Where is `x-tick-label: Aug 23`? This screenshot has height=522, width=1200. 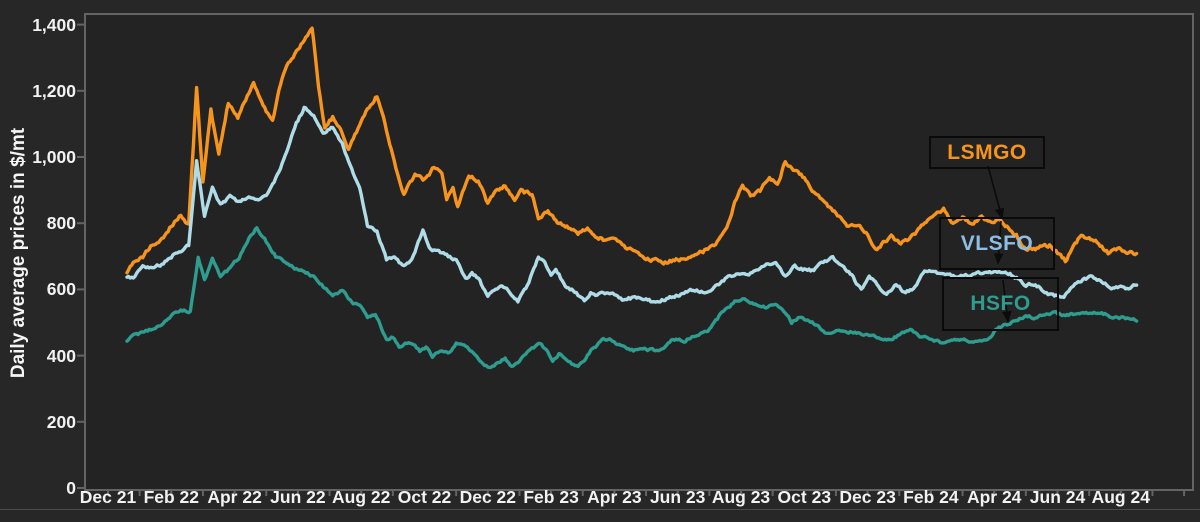
x-tick-label: Aug 23 is located at coordinates (741, 497).